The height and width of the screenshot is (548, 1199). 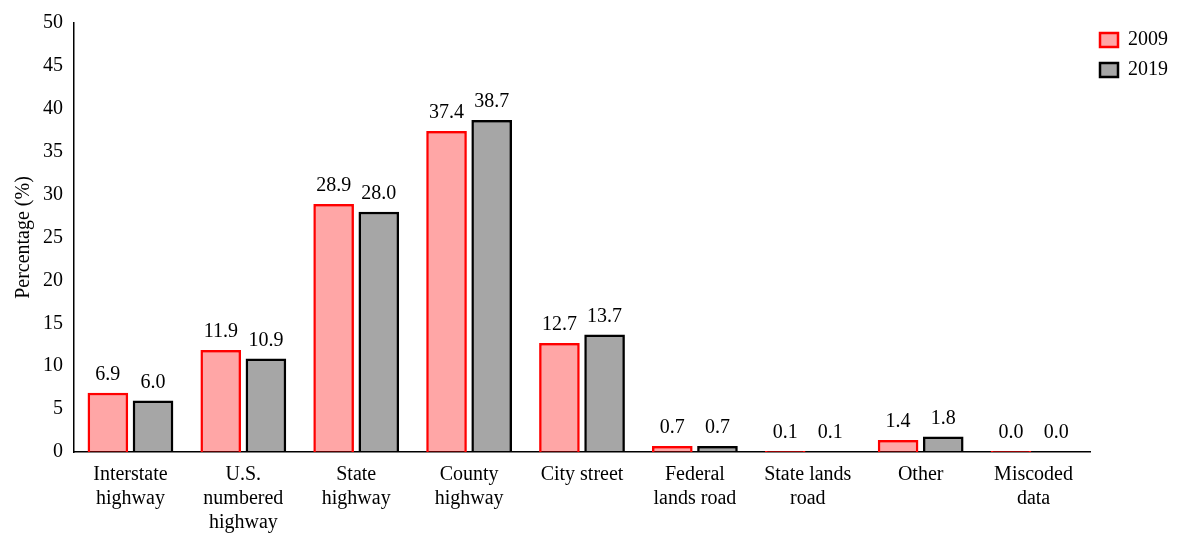 I want to click on legend-label: 2009, so click(x=1148, y=38).